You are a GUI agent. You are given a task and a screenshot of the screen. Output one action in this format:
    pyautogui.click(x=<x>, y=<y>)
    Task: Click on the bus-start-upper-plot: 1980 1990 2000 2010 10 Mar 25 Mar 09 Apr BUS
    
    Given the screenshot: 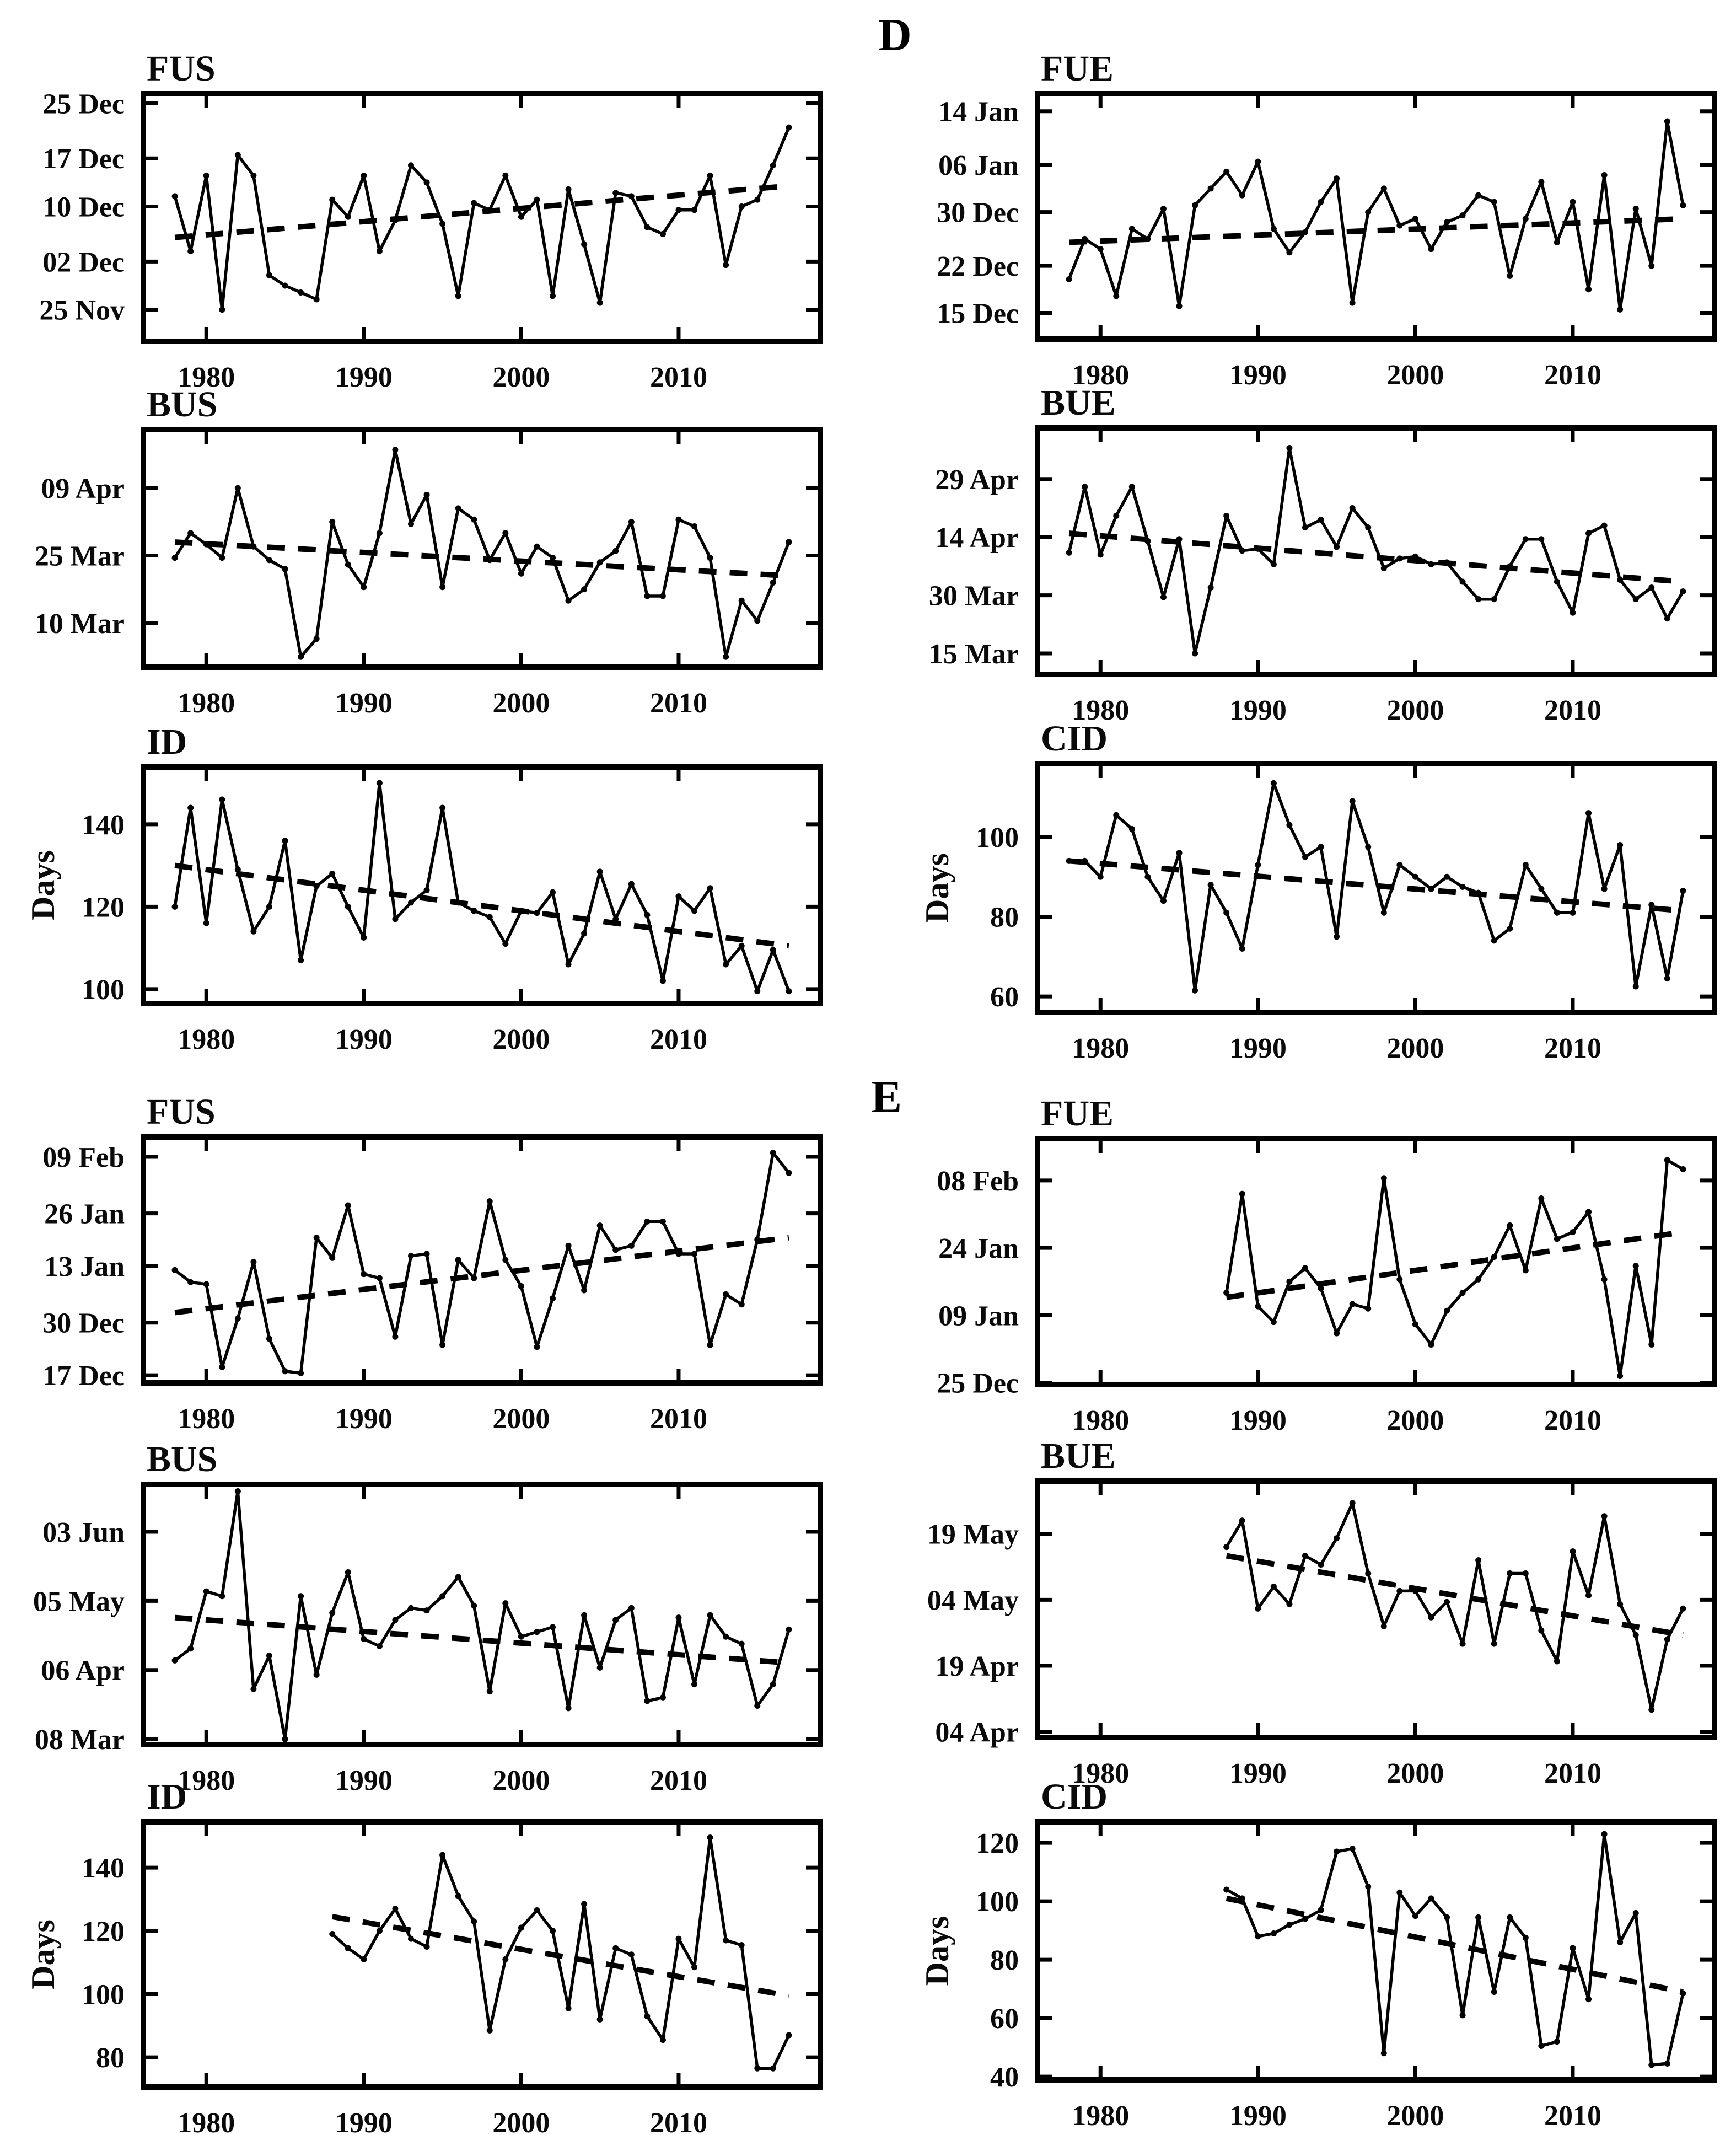 What is the action you would take?
    pyautogui.click(x=429, y=551)
    